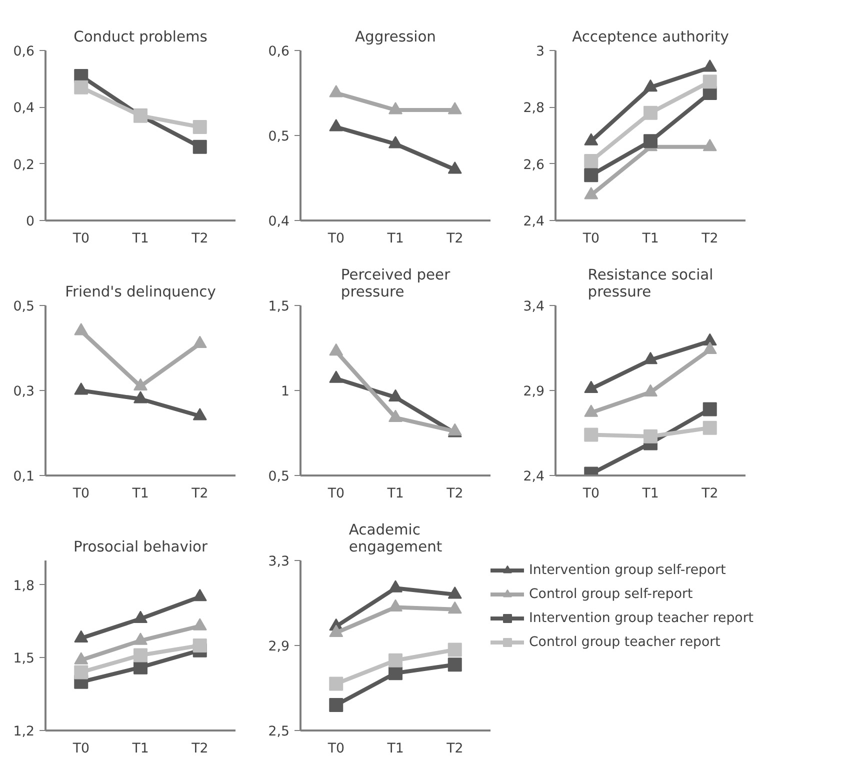  Describe the element at coordinates (395, 539) in the screenshot. I see `chart-title: Academic engagement` at that location.